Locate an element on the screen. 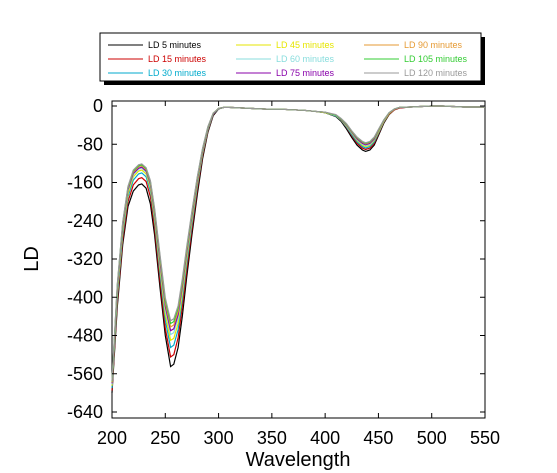 The height and width of the screenshot is (473, 557). y-tick-label: -160 is located at coordinates (85, 183).